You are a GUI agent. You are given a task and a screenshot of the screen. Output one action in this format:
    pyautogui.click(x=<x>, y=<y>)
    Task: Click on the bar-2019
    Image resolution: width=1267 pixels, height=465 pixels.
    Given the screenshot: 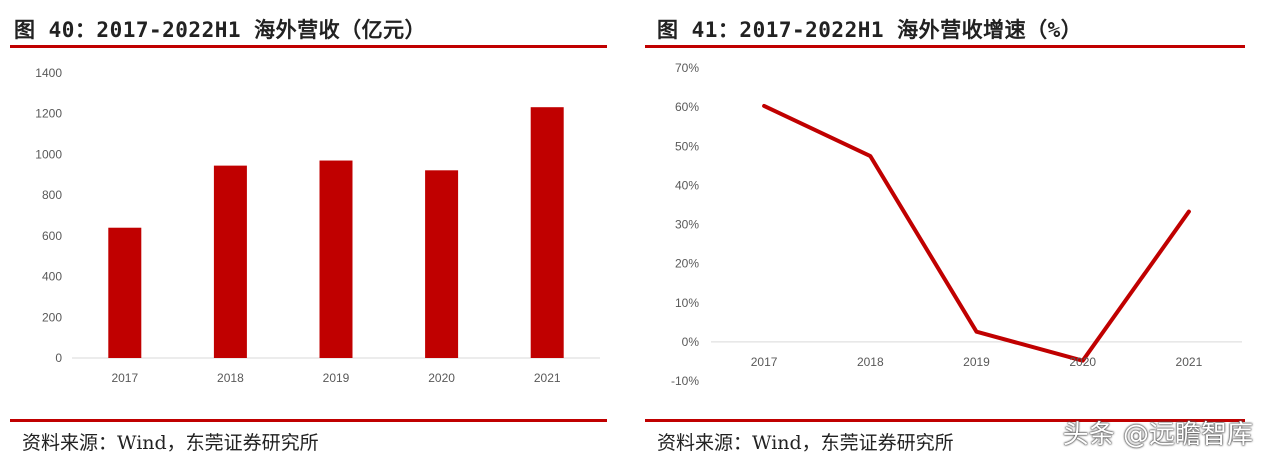 What is the action you would take?
    pyautogui.click(x=336, y=259)
    